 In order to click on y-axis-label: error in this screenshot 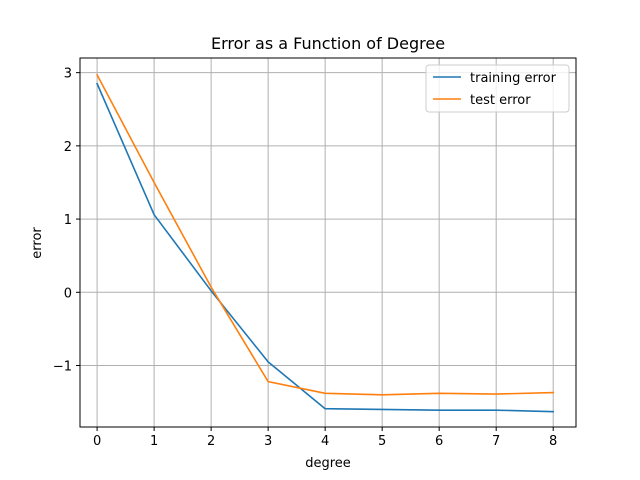, I will do `click(37, 243)`.